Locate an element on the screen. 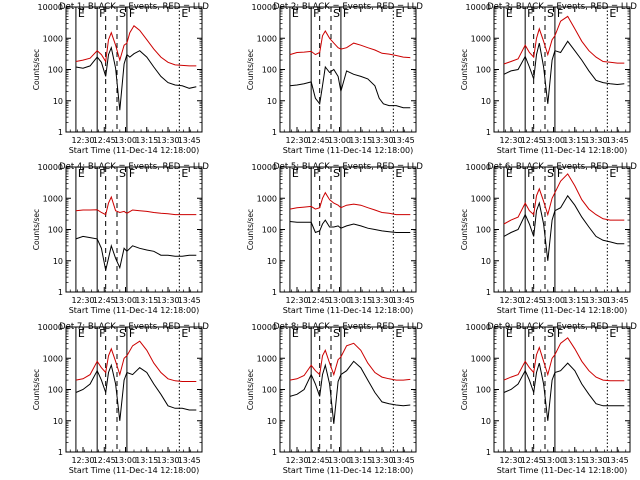 This screenshot has width=640, height=480. panel-title: Det 6: BLACK = Events, RED = LLD is located at coordinates (562, 167).